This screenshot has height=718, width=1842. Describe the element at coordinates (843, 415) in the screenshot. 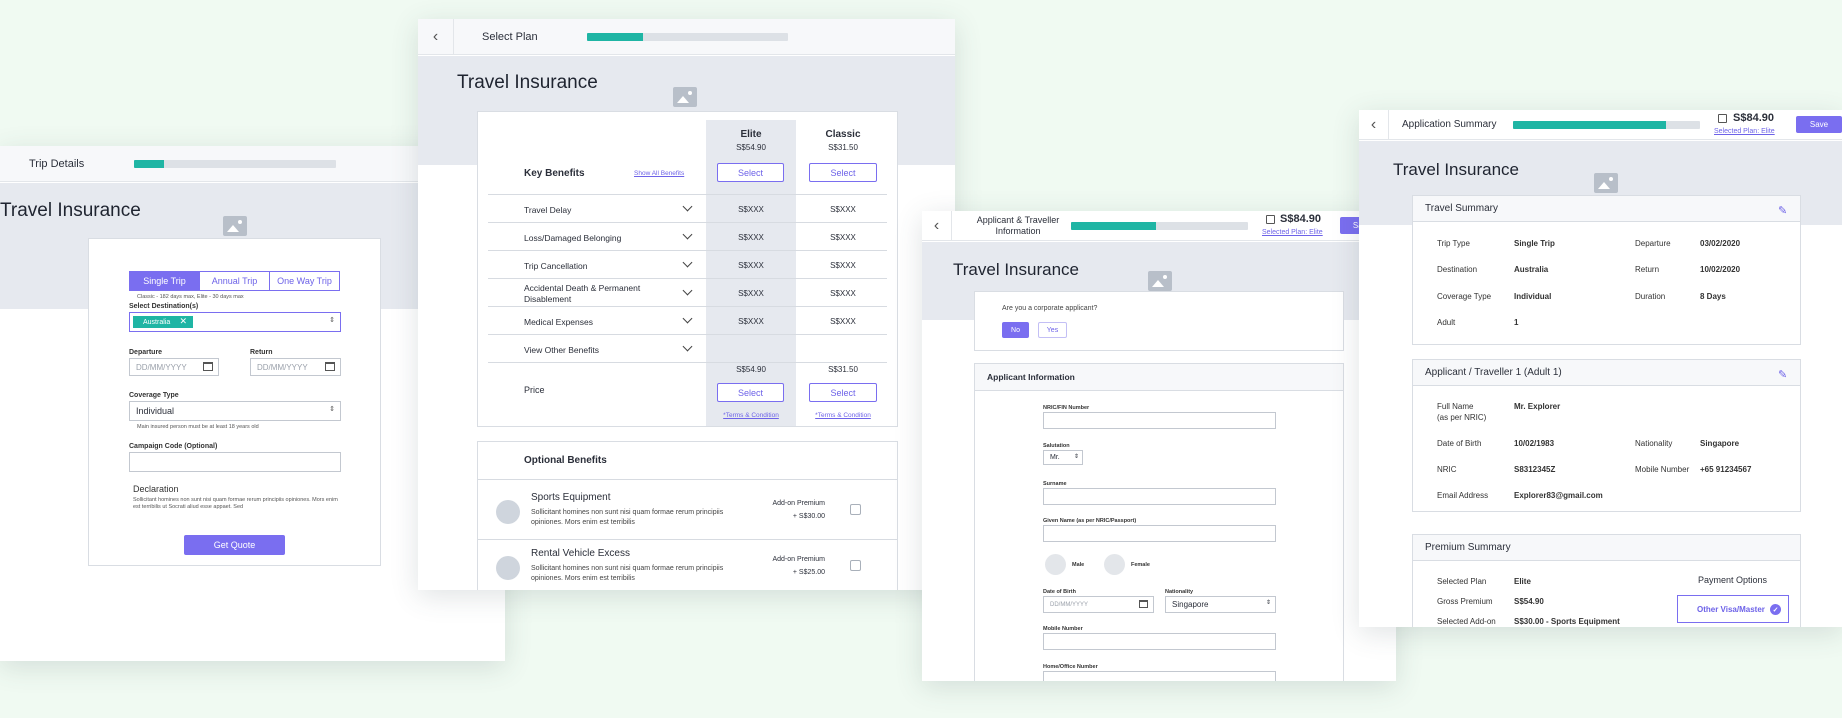

I see `terms-classic-link: *Terms & Condition` at that location.